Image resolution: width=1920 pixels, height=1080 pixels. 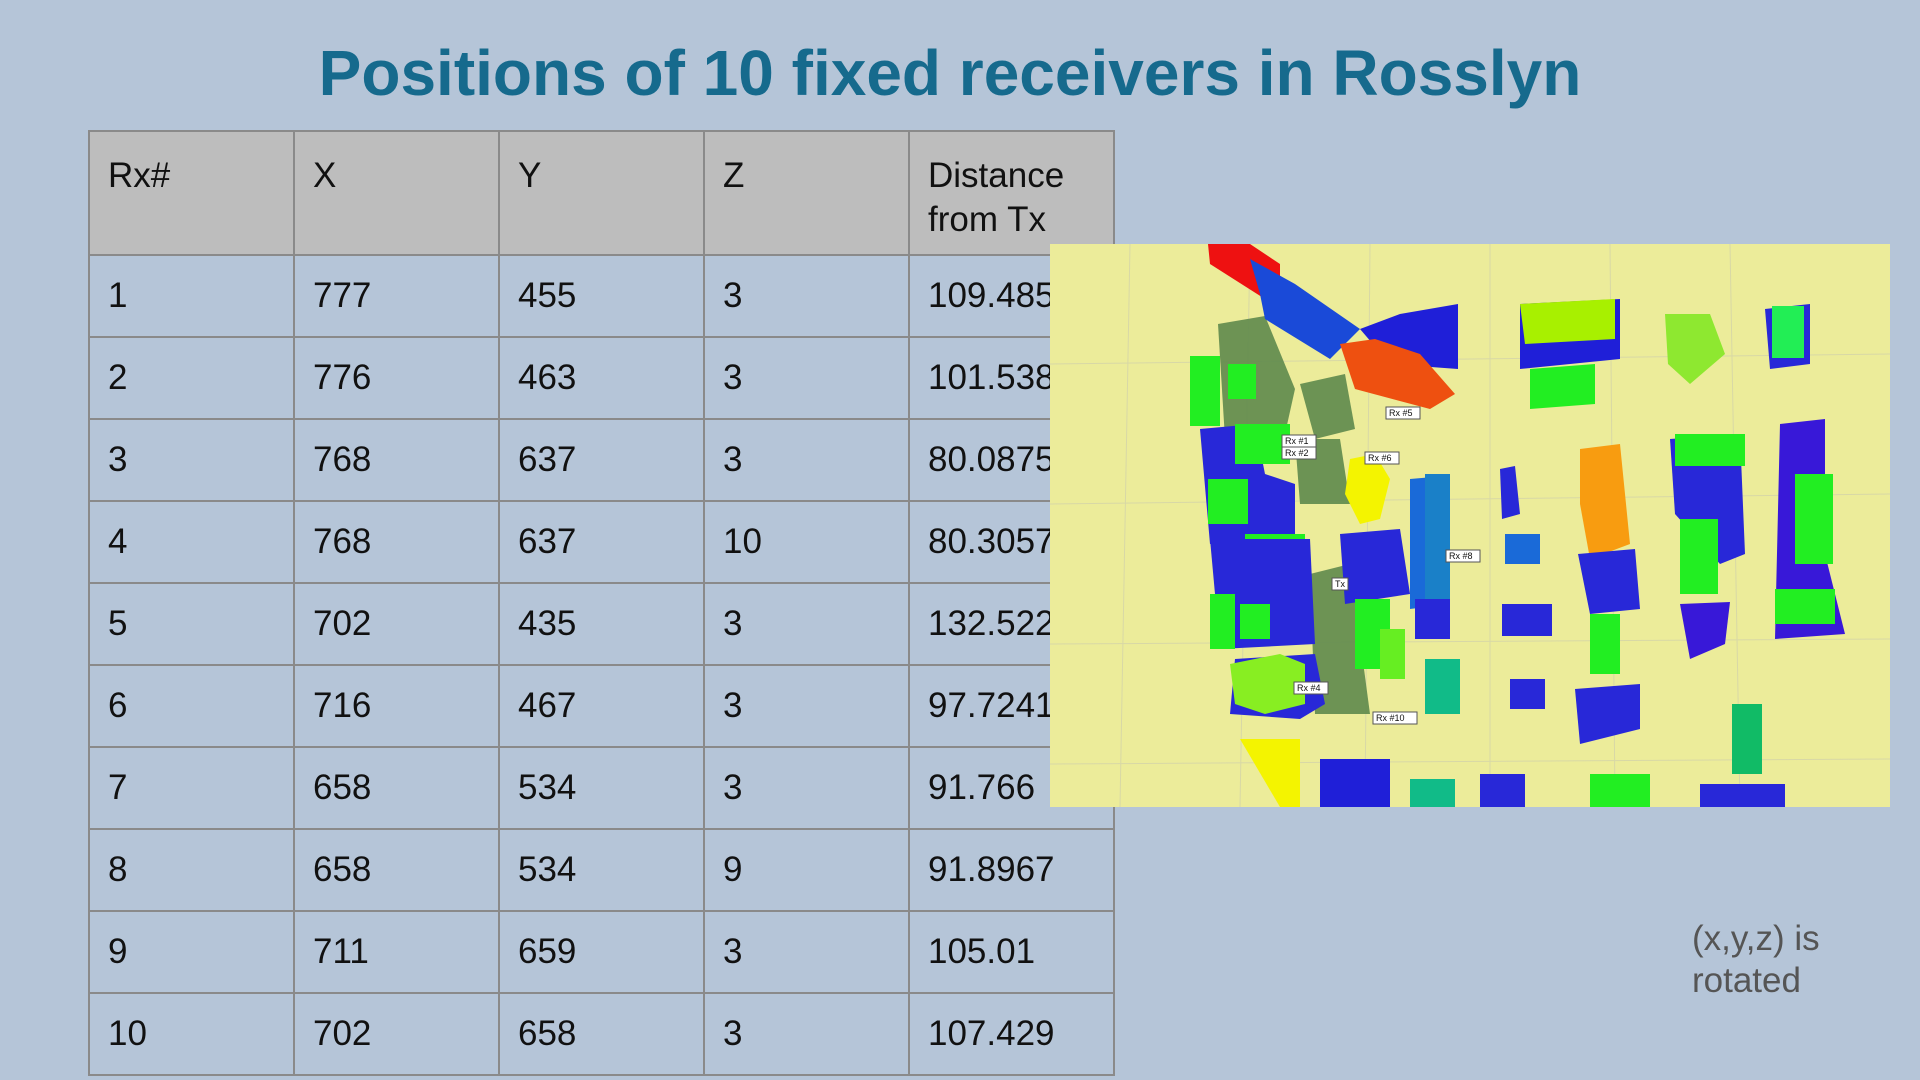 I want to click on rotation-note: (x,y,z) is rotated, so click(x=1756, y=959).